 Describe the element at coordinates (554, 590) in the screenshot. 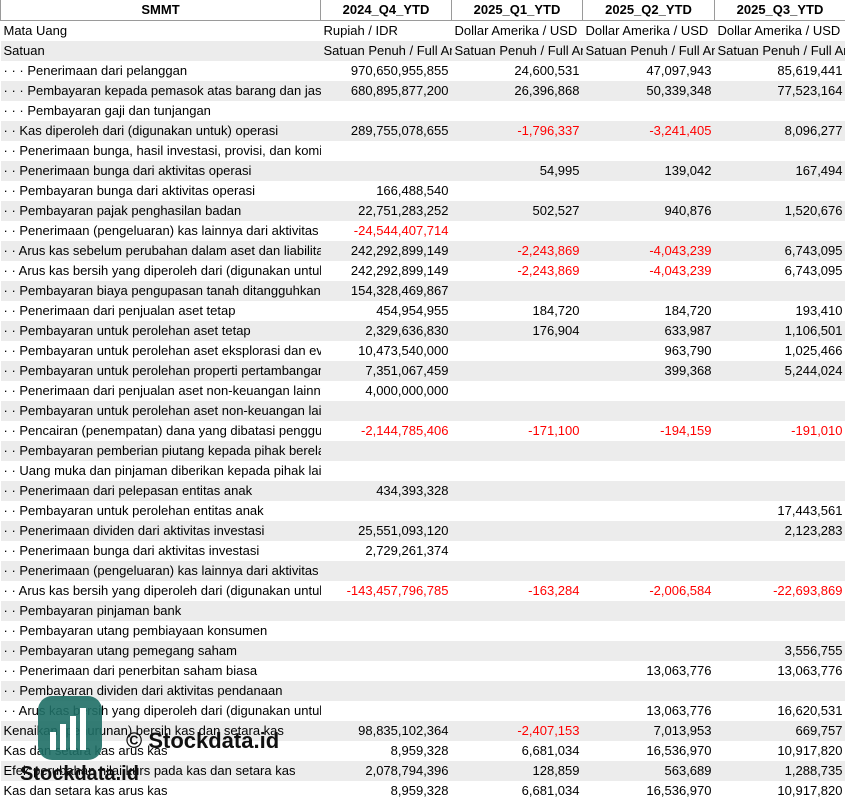

I see `cell: -163,284` at that location.